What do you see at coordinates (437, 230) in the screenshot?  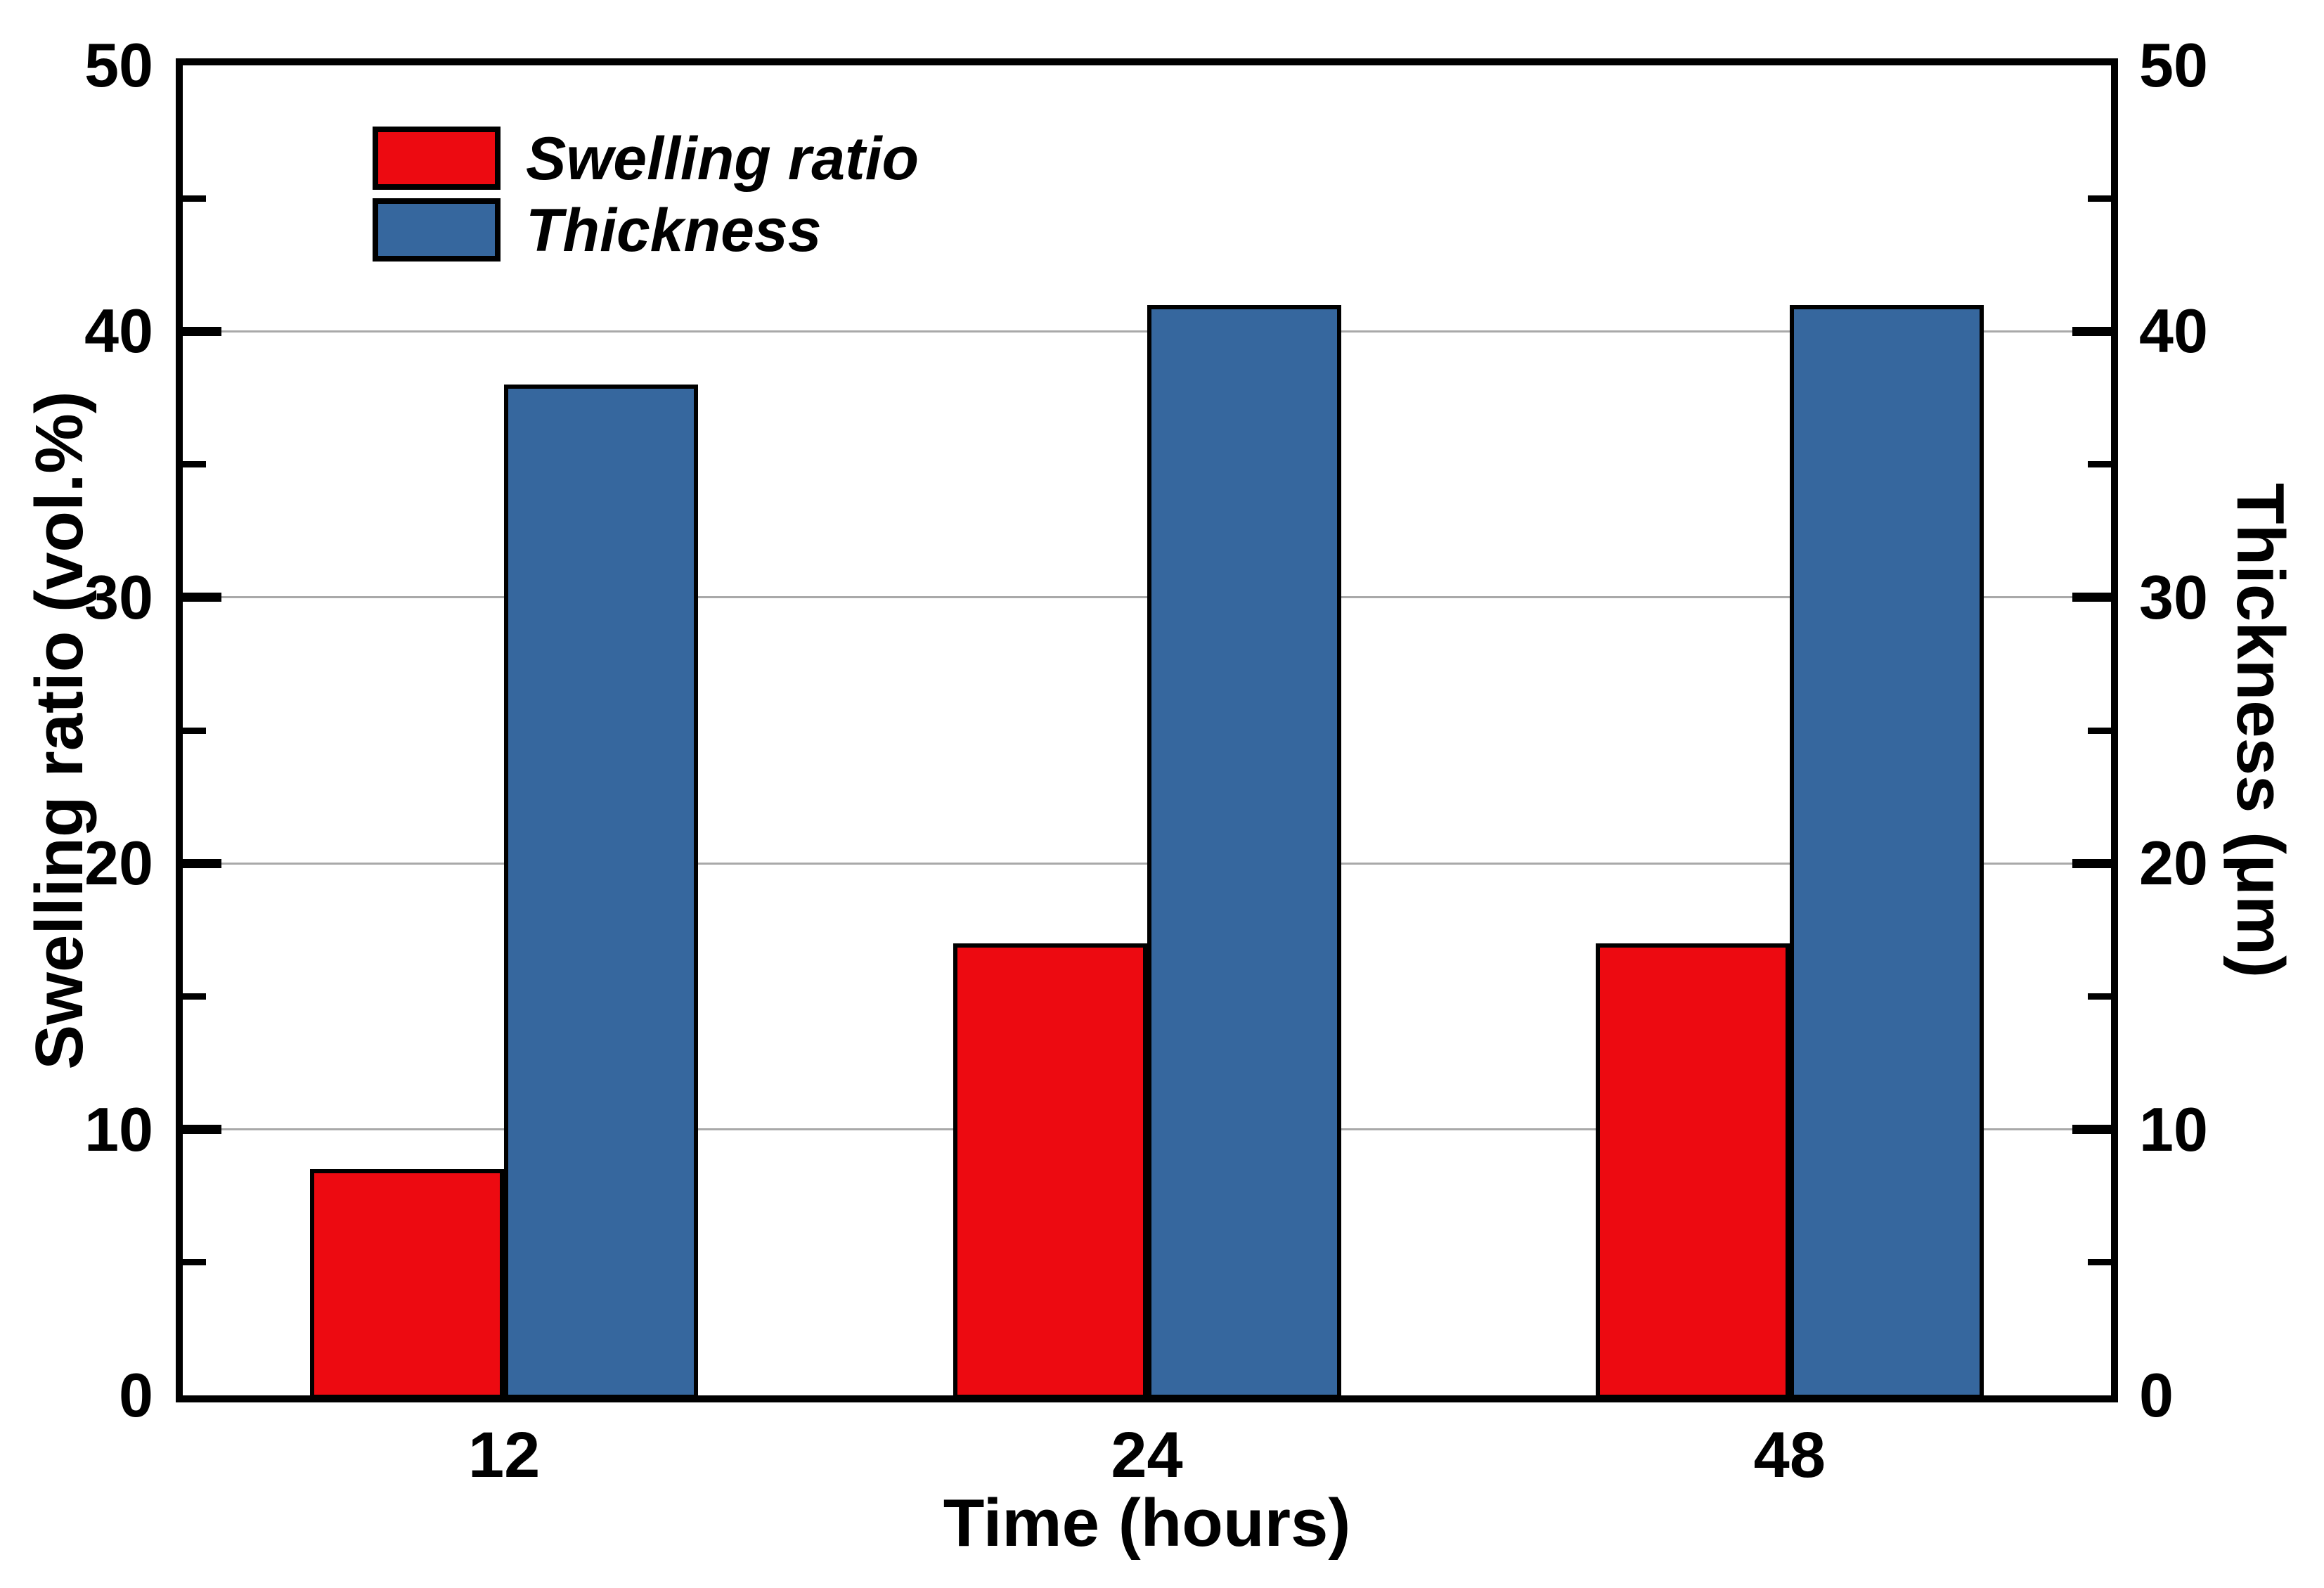 I see `legend-swatch-thickness` at bounding box center [437, 230].